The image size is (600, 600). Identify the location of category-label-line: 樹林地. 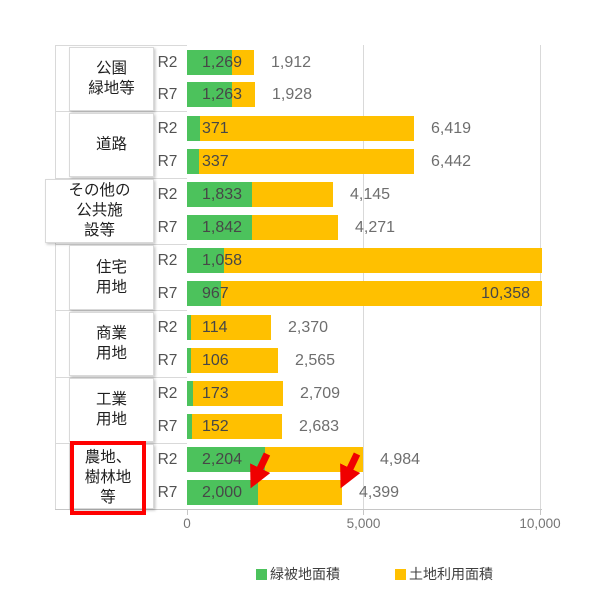
(108, 477).